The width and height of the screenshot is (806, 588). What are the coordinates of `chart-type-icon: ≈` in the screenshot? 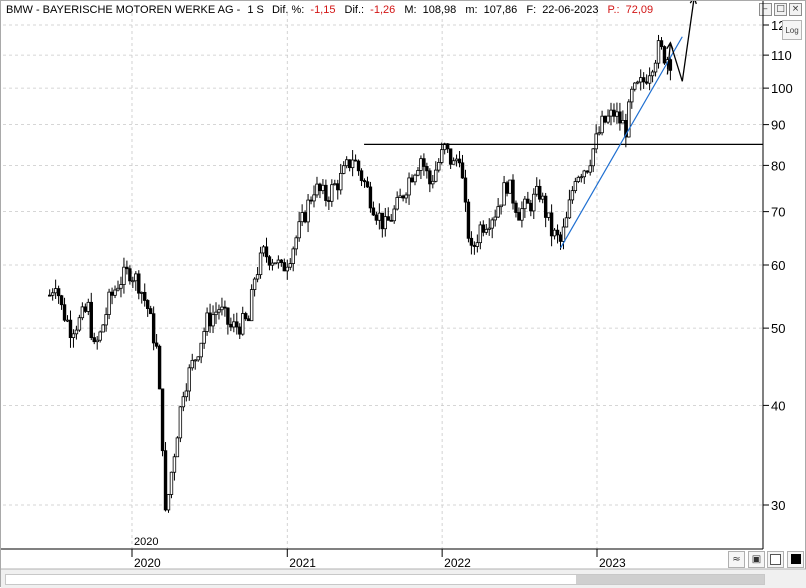 It's located at (736, 559).